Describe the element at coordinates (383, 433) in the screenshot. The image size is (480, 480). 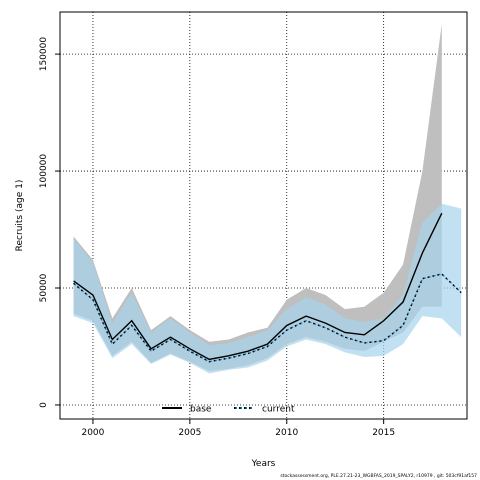
I see `x-tick-label-2015: 2015` at that location.